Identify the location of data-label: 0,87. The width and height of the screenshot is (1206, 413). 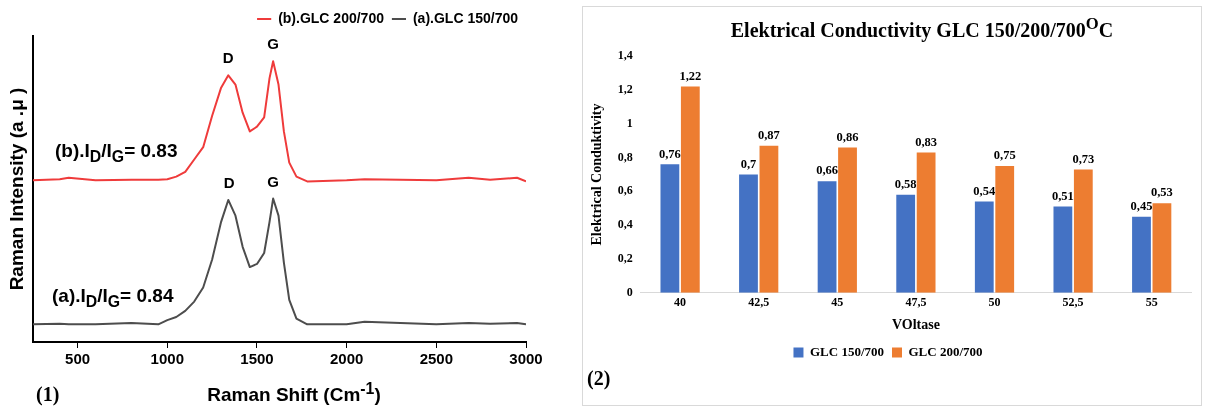
(768, 135).